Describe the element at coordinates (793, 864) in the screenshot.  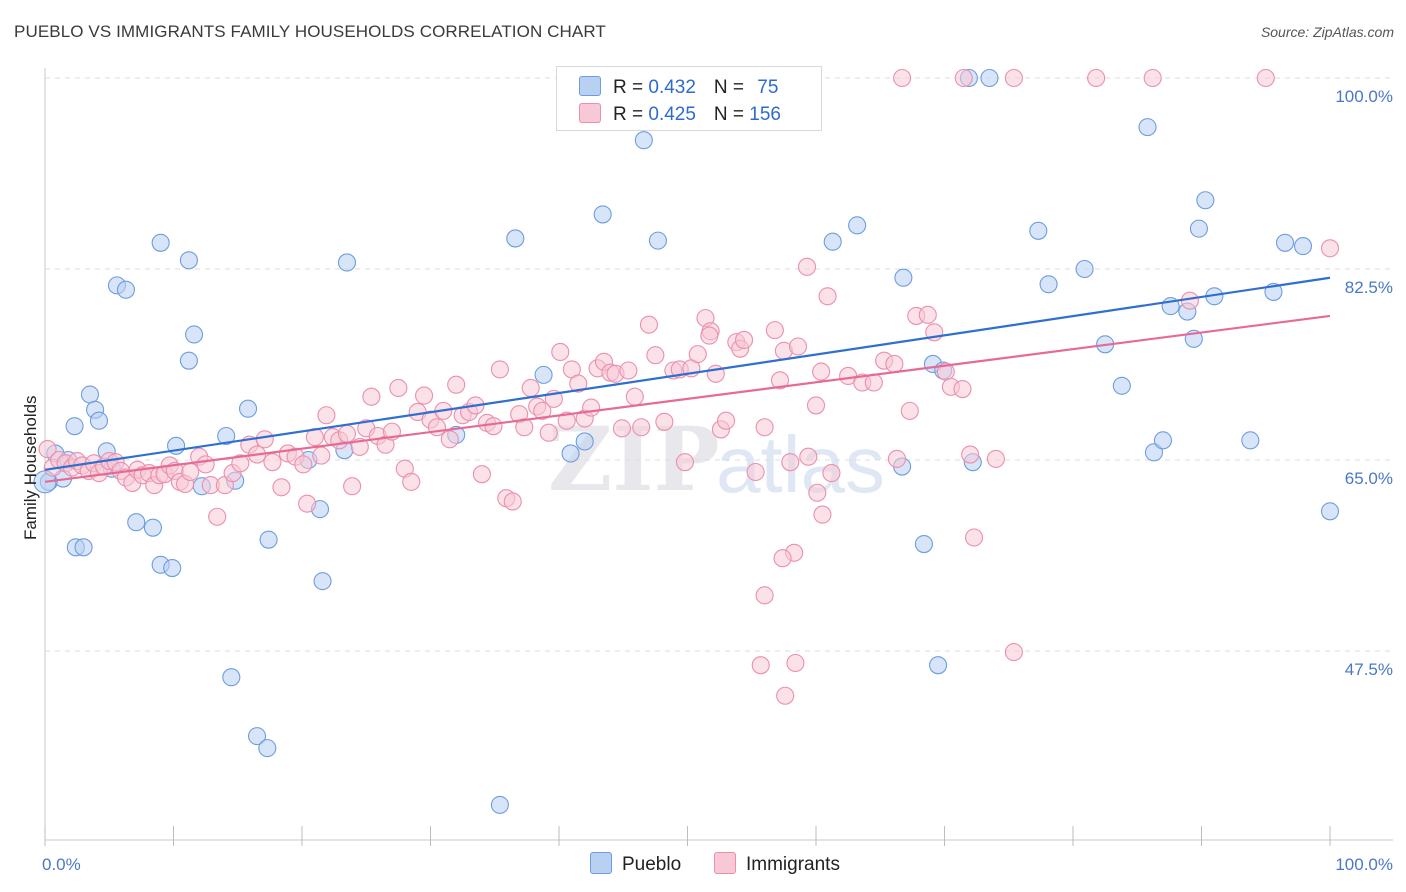
I see `bottom-legend-immigrants-label: Immigrants` at that location.